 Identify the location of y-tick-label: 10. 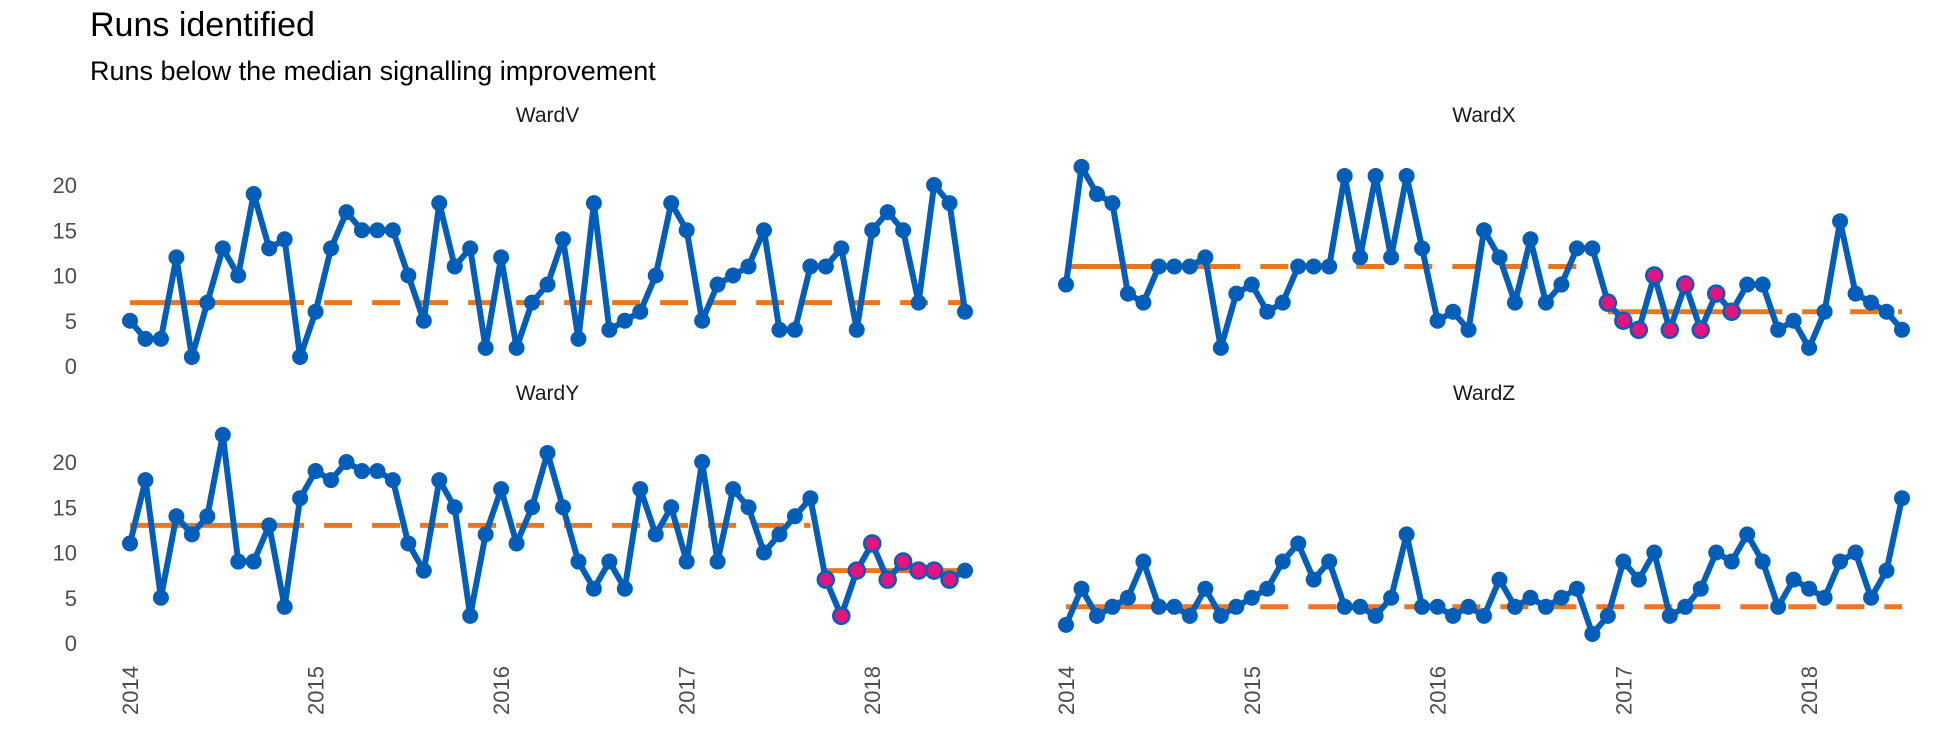
(65, 553).